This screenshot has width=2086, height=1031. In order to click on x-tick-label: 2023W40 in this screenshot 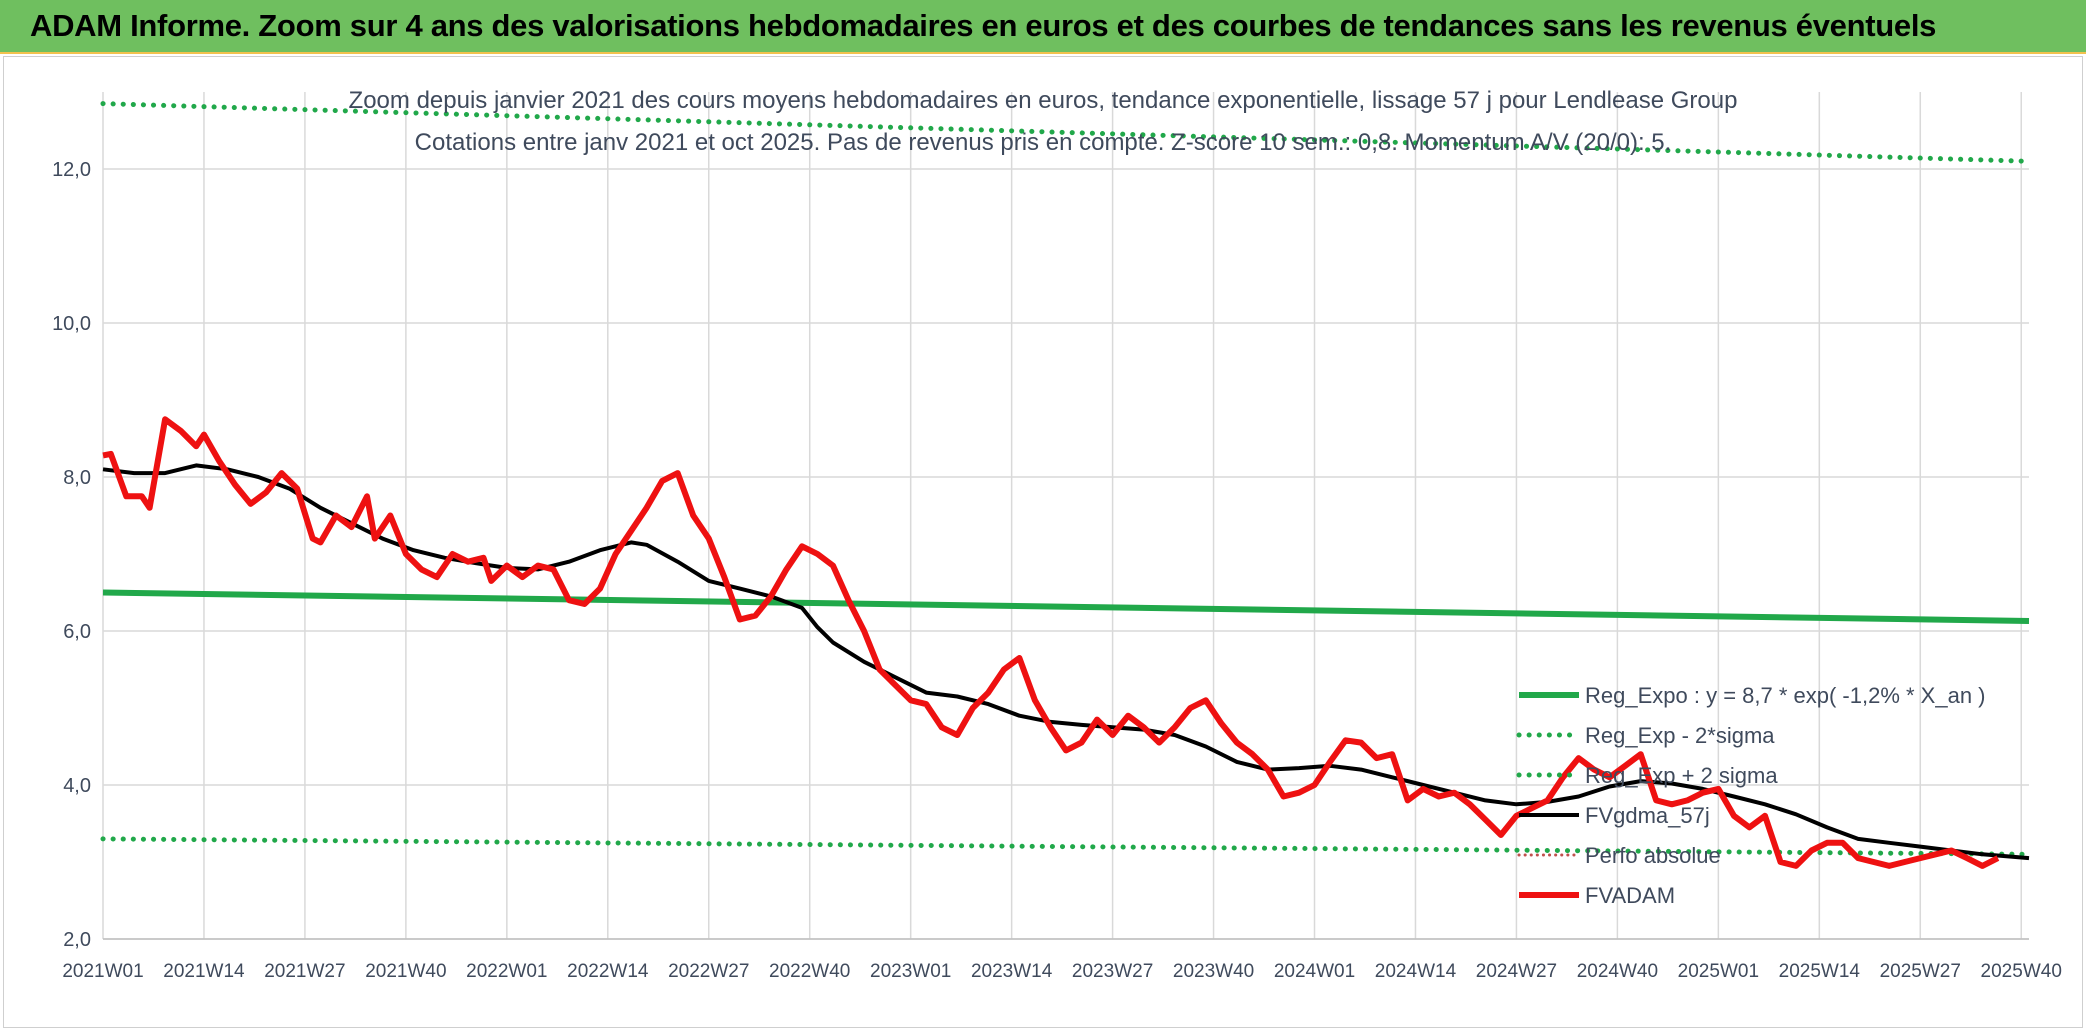, I will do `click(1213, 971)`.